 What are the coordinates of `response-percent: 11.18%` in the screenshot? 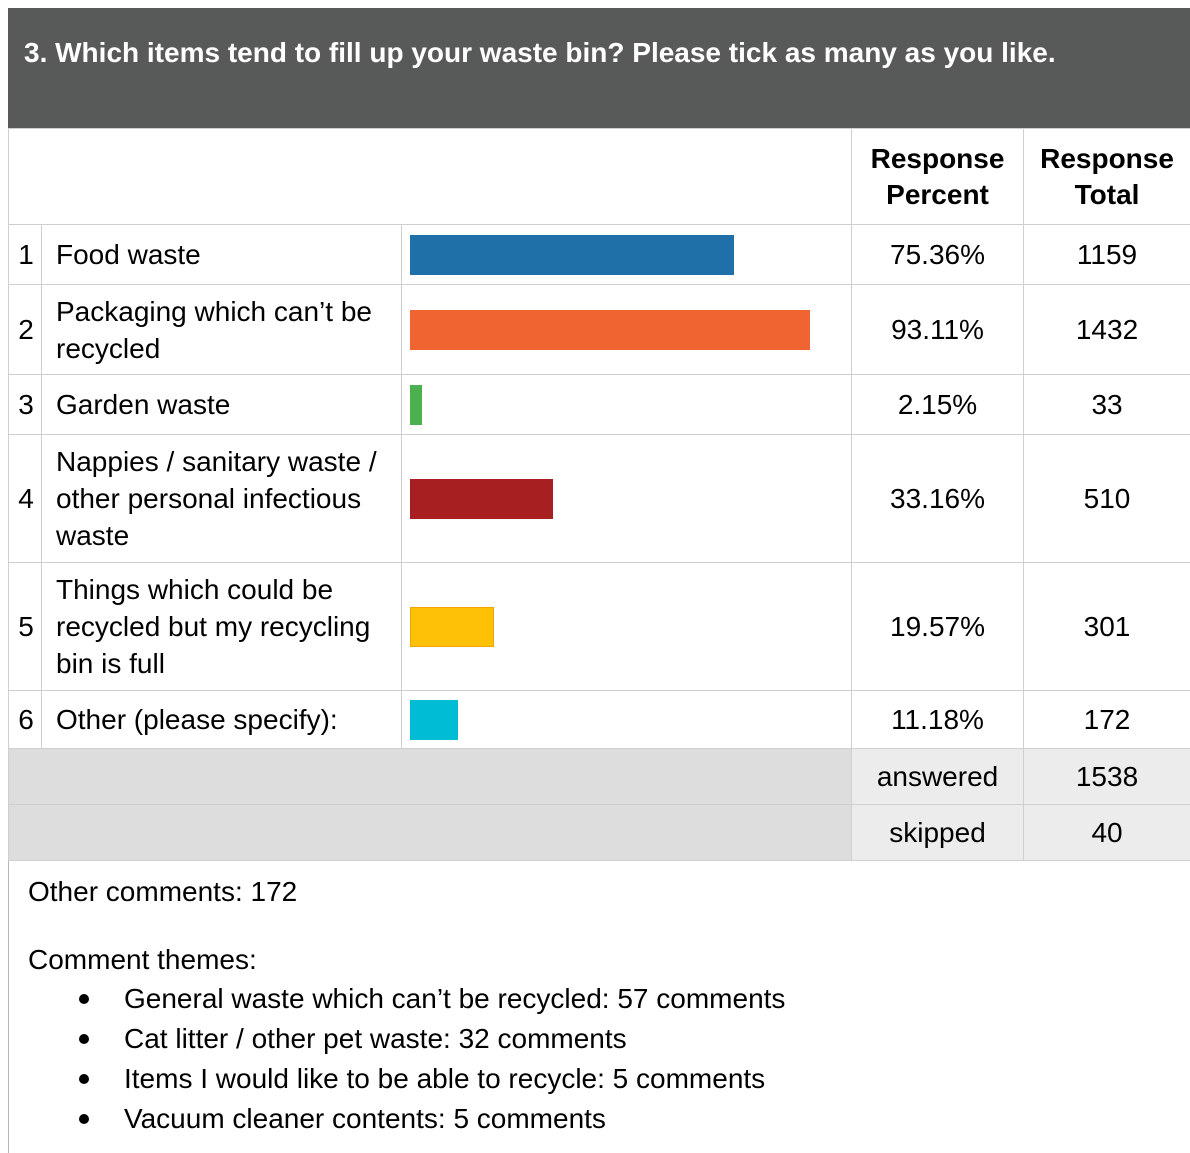 It's located at (938, 719).